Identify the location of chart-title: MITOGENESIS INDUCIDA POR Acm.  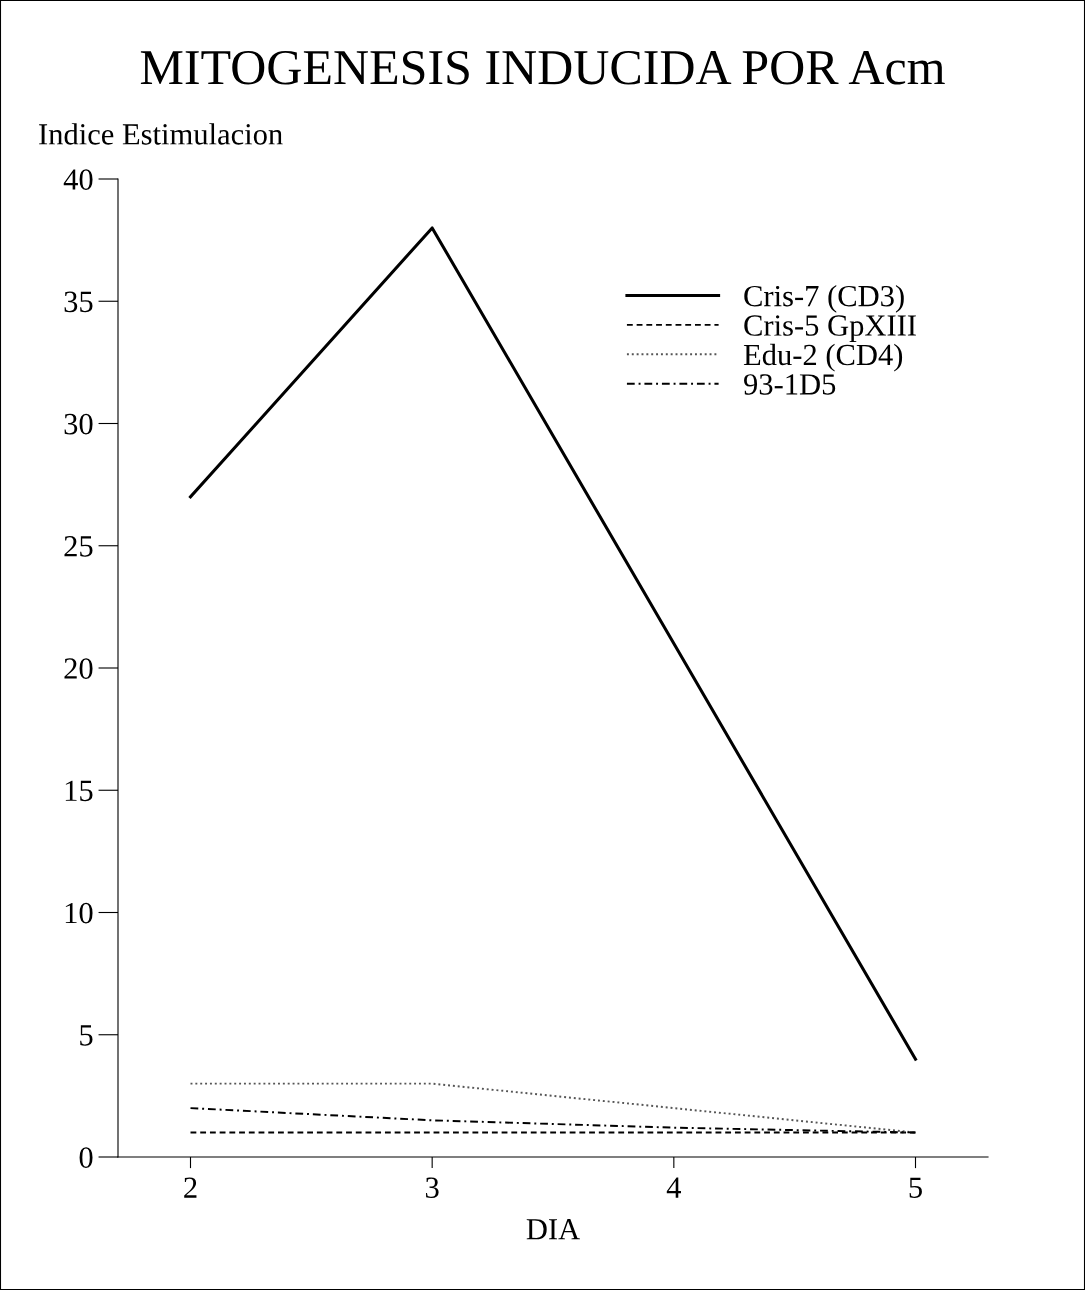
(542, 67).